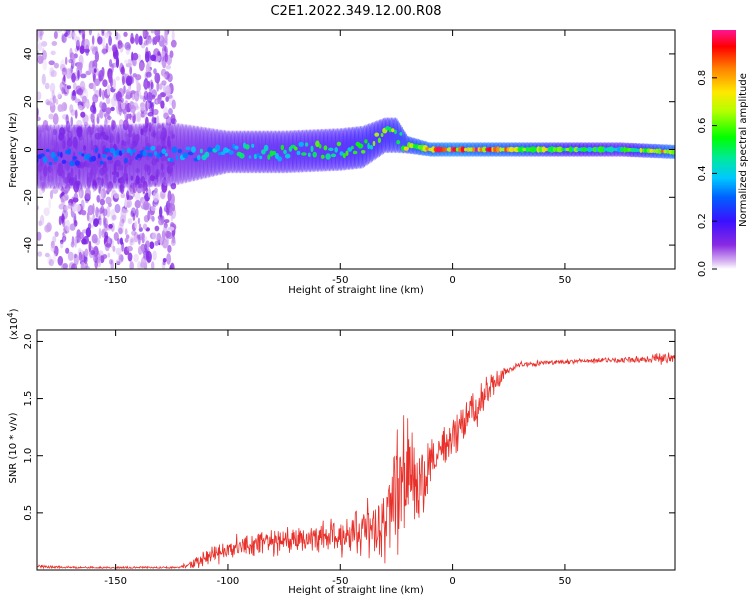 This screenshot has height=600, width=750. Describe the element at coordinates (28, 513) in the screenshot. I see `snr-y-tick-label: 0.5` at that location.